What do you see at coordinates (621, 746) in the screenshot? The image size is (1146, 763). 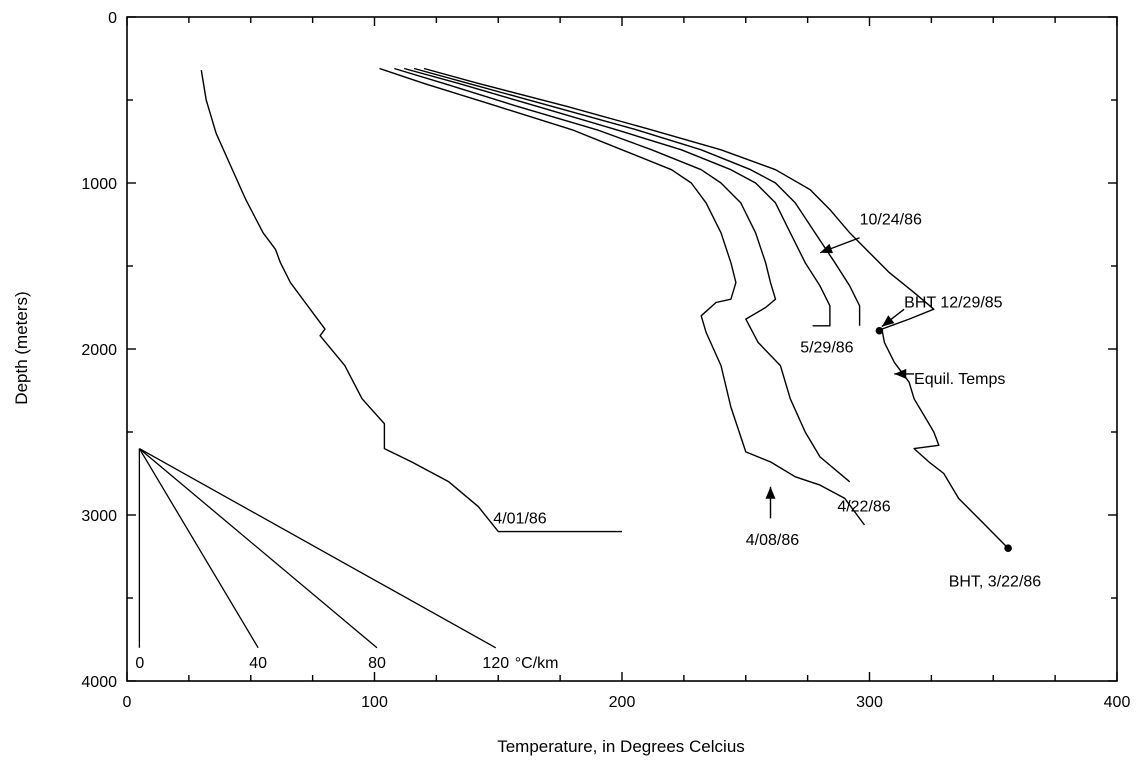 I see `x-axis-title: Temperature, in Degrees Celcius` at bounding box center [621, 746].